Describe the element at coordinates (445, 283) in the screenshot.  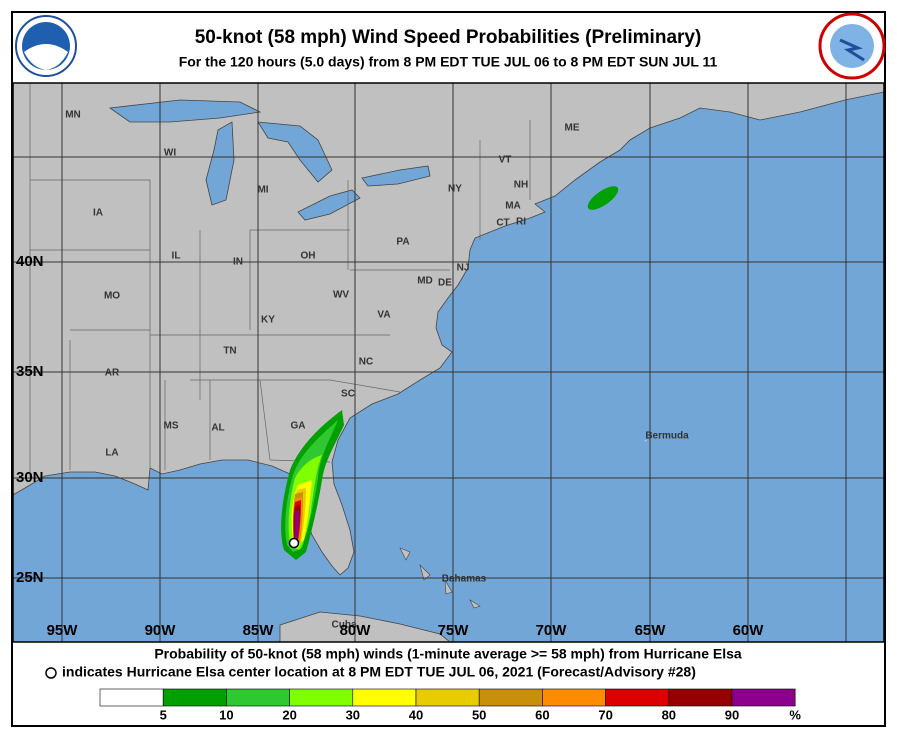
I see `state-label: DE` at that location.